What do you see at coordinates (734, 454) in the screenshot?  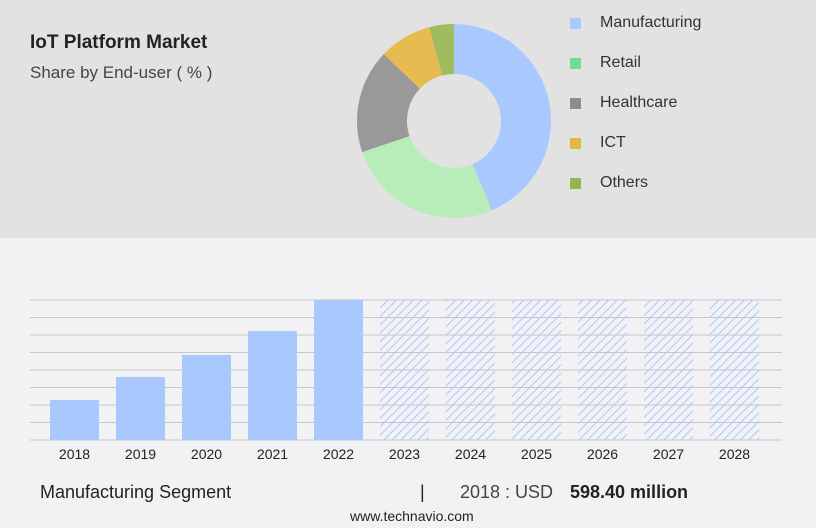 I see `x-tick-label: 2028` at bounding box center [734, 454].